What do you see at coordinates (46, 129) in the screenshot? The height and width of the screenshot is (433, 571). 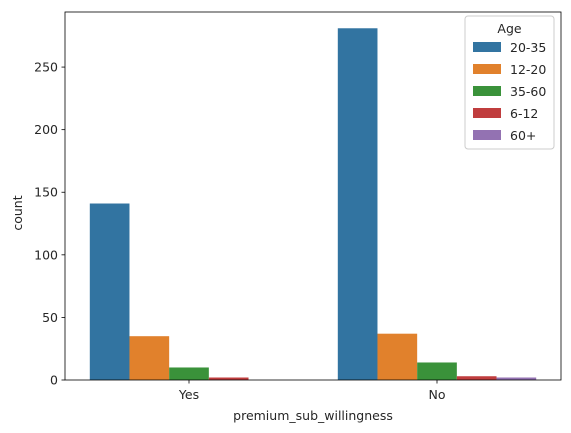 I see `y-tick-label-200: 200` at bounding box center [46, 129].